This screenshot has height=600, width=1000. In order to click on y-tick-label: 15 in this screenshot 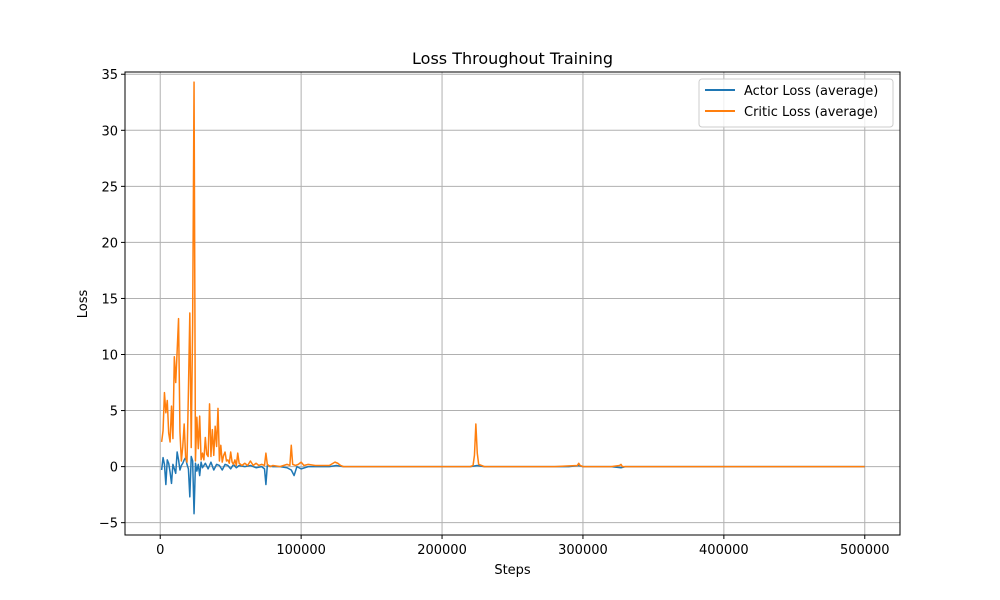, I will do `click(109, 299)`.